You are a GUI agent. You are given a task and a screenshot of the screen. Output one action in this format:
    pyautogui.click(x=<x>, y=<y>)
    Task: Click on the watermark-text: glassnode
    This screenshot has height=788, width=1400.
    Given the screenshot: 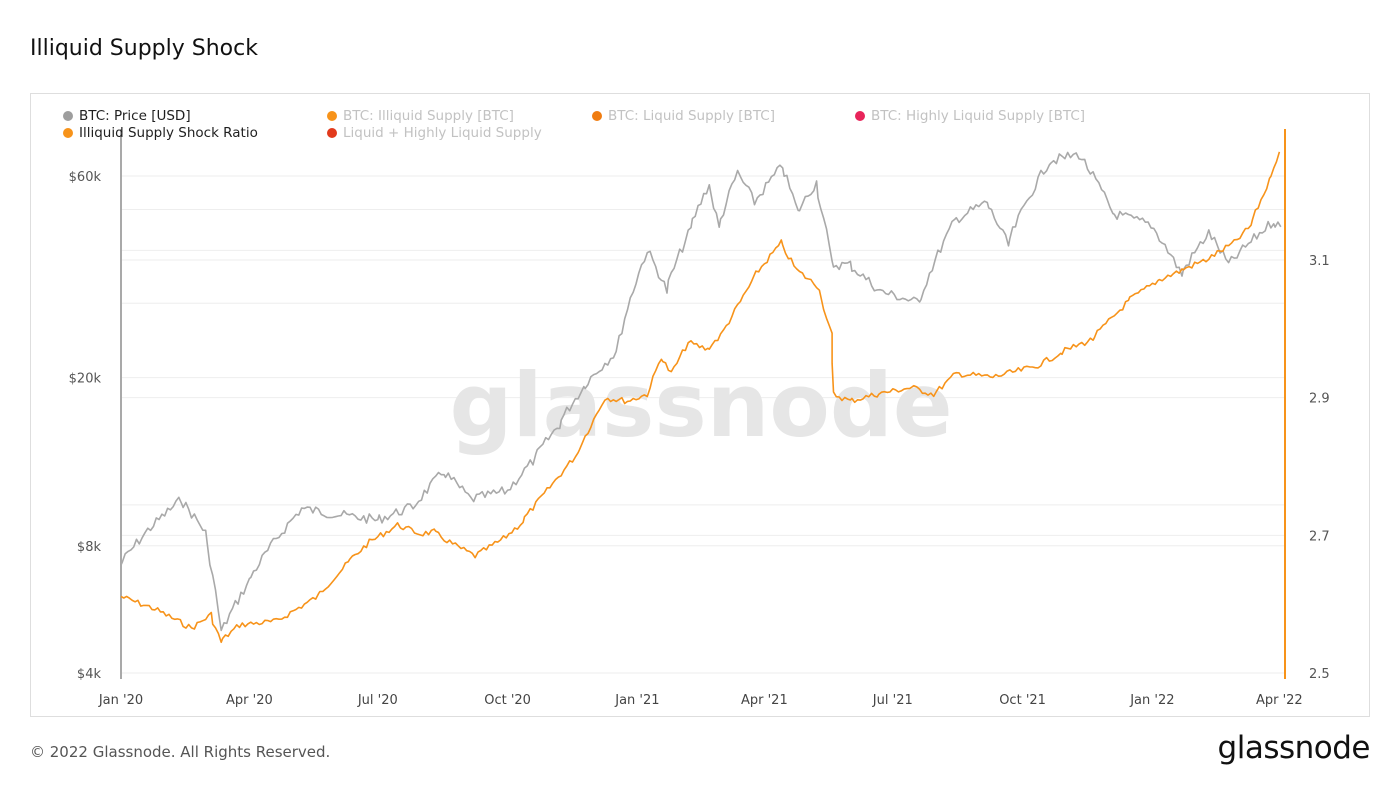 What is the action you would take?
    pyautogui.click(x=700, y=405)
    